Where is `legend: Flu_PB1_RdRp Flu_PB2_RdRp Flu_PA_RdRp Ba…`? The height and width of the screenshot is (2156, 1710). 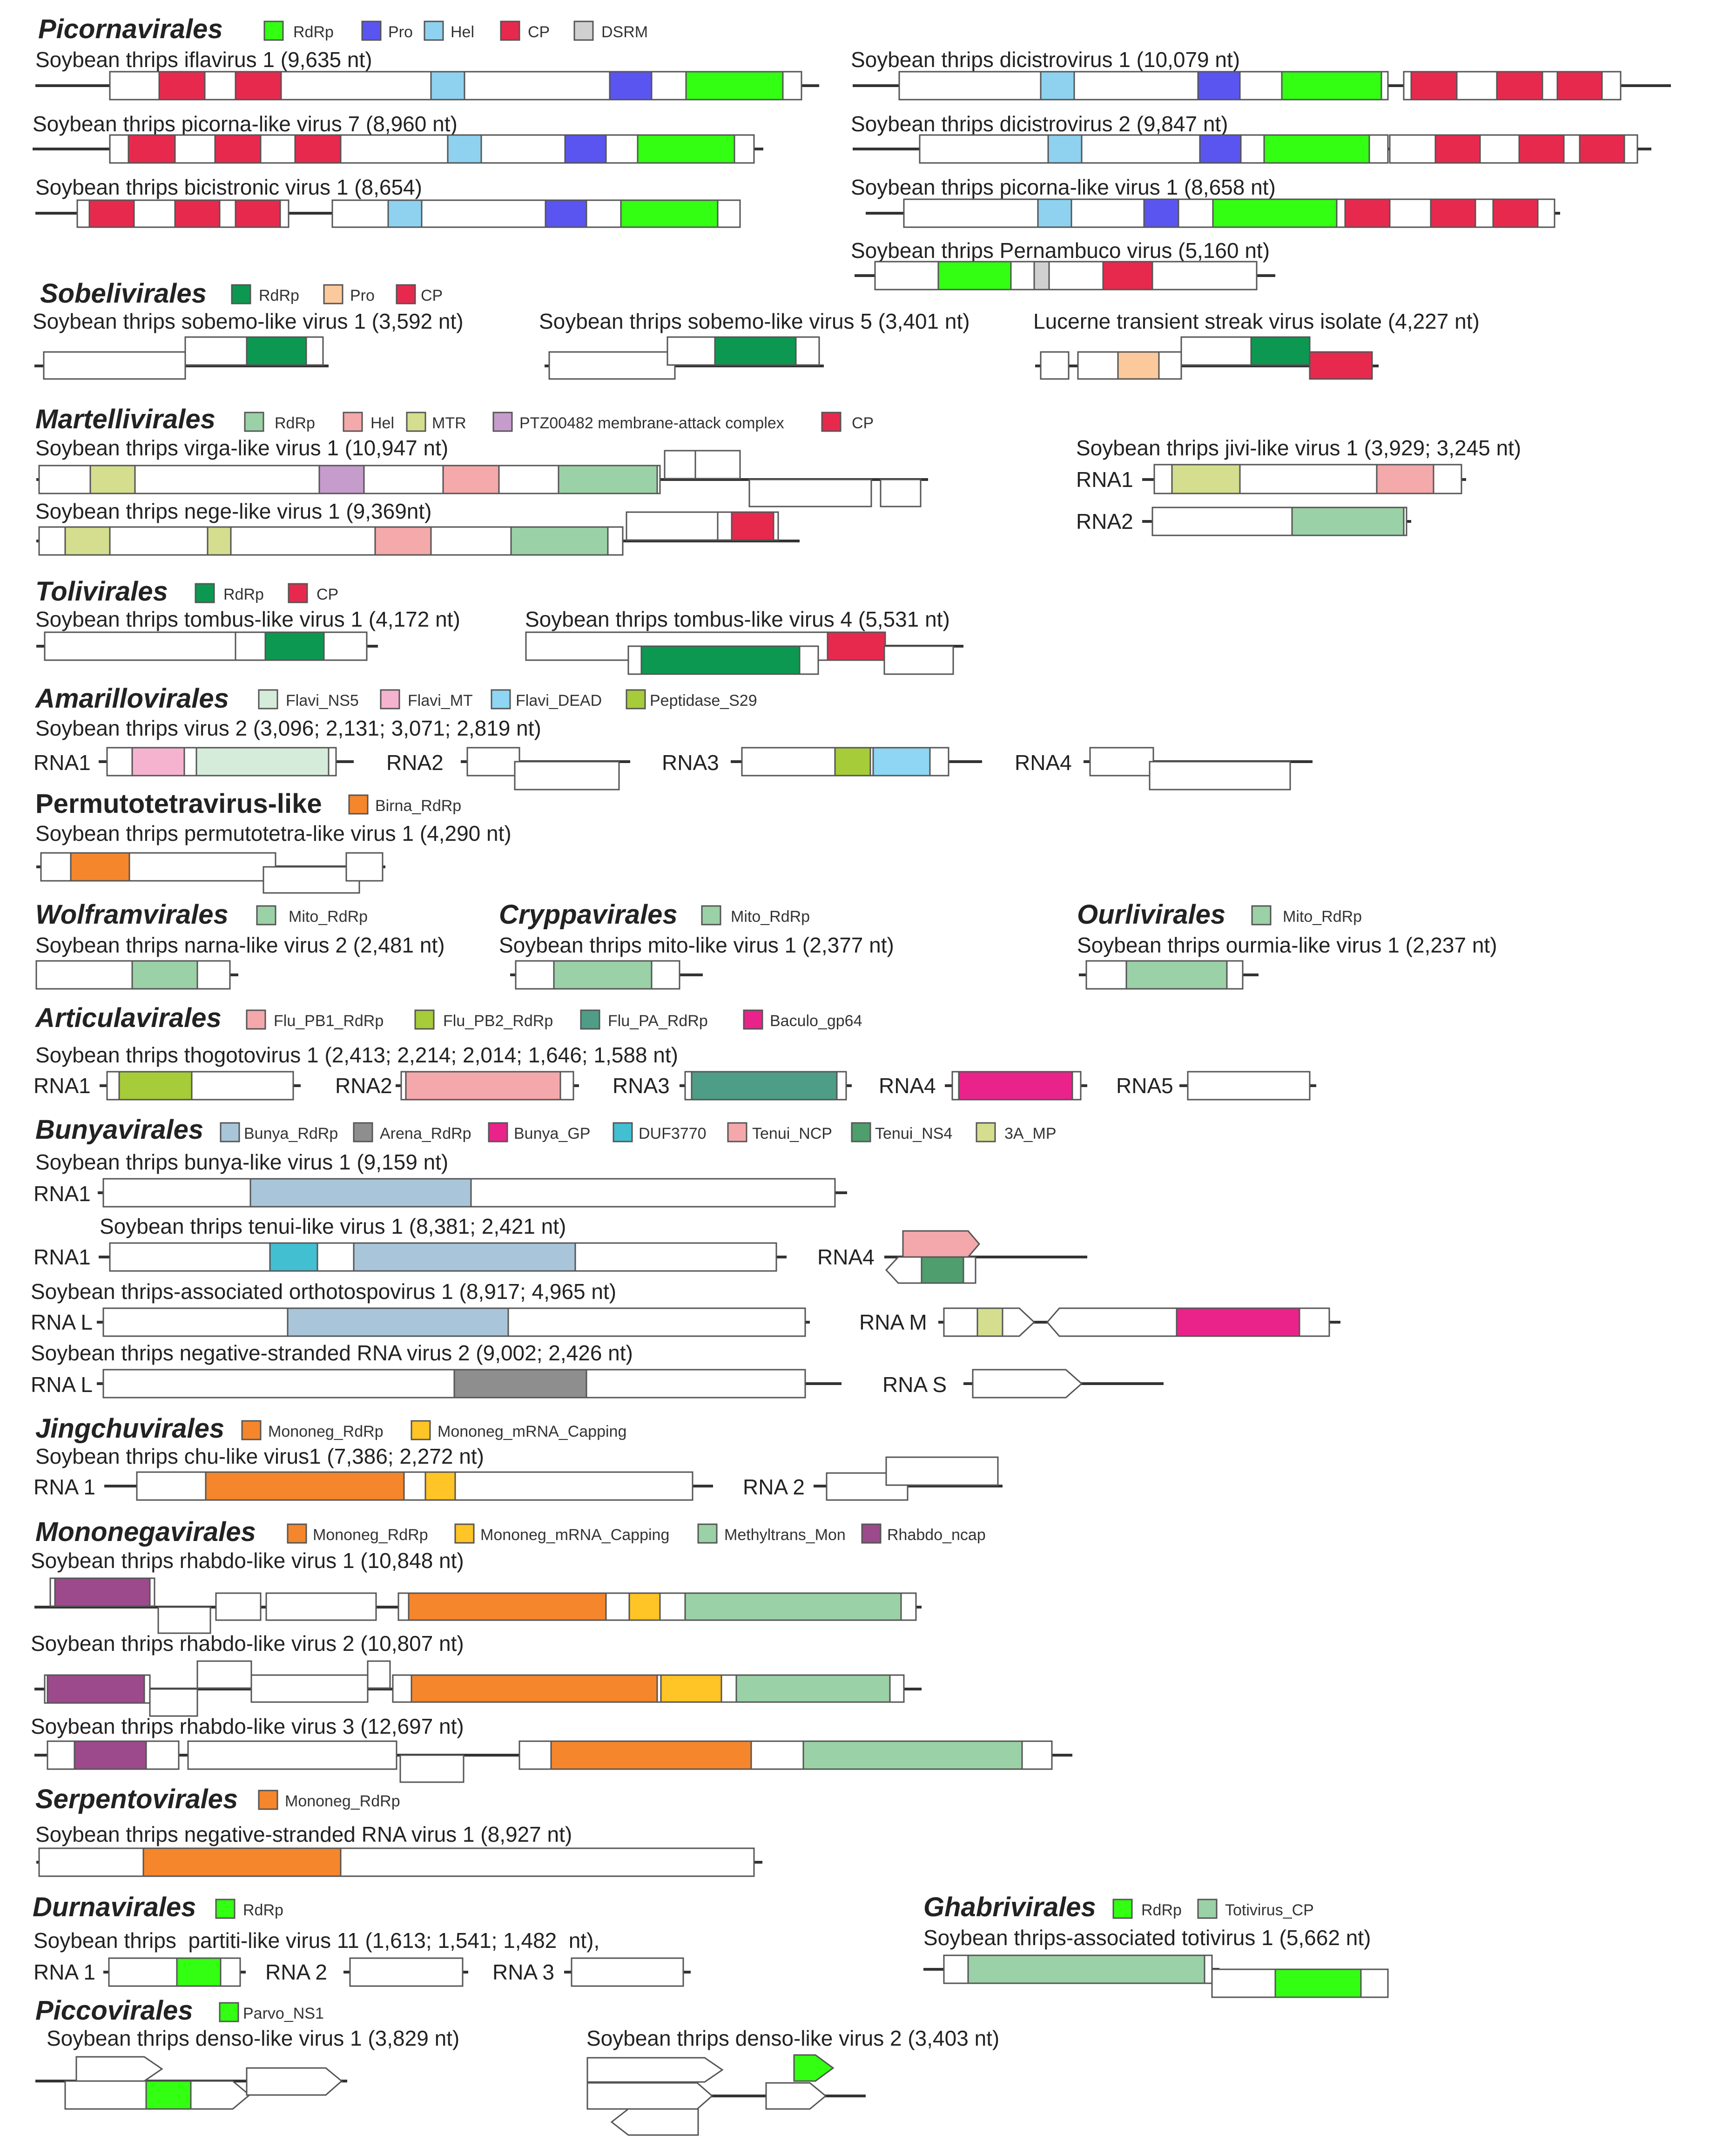
legend: Flu_PB1_RdRp Flu_PB2_RdRp Flu_PA_RdRp Ba… is located at coordinates (554, 1019).